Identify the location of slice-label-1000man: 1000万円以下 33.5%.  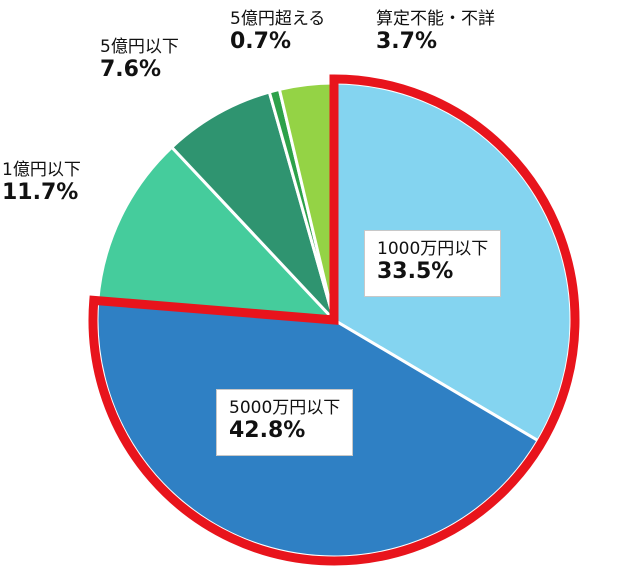
(433, 263).